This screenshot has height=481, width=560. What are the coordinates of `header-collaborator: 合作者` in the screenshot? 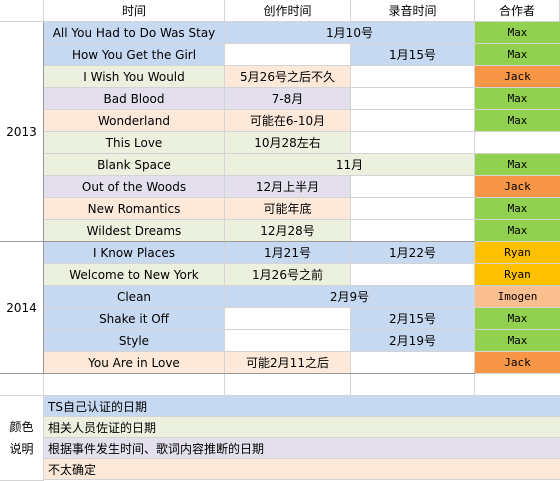 It's located at (517, 11).